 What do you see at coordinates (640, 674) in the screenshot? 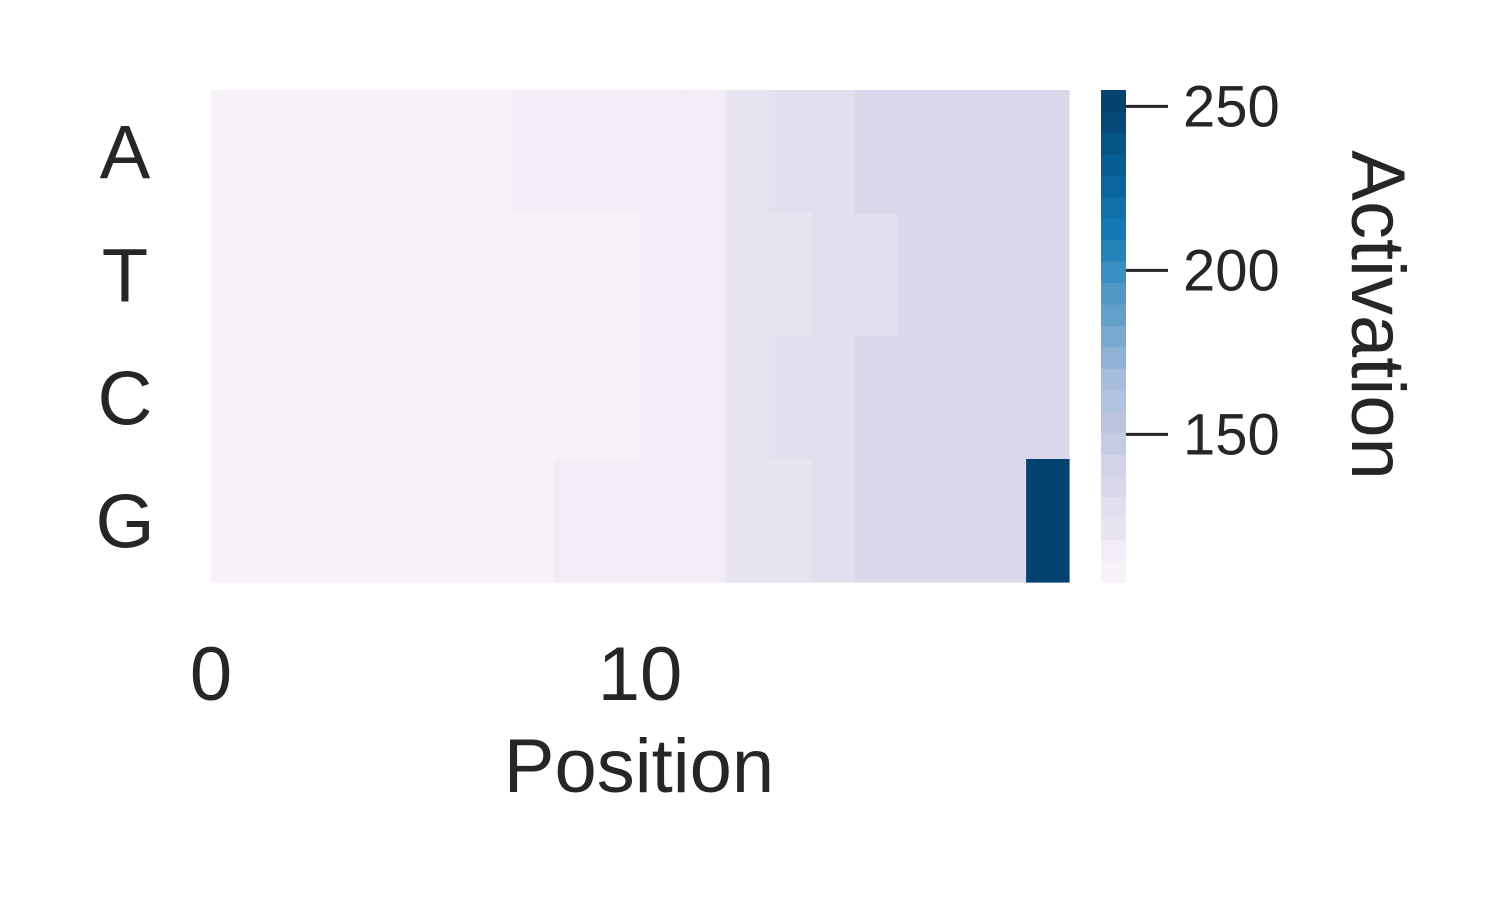
I see `x-tick-label-10: 10` at bounding box center [640, 674].